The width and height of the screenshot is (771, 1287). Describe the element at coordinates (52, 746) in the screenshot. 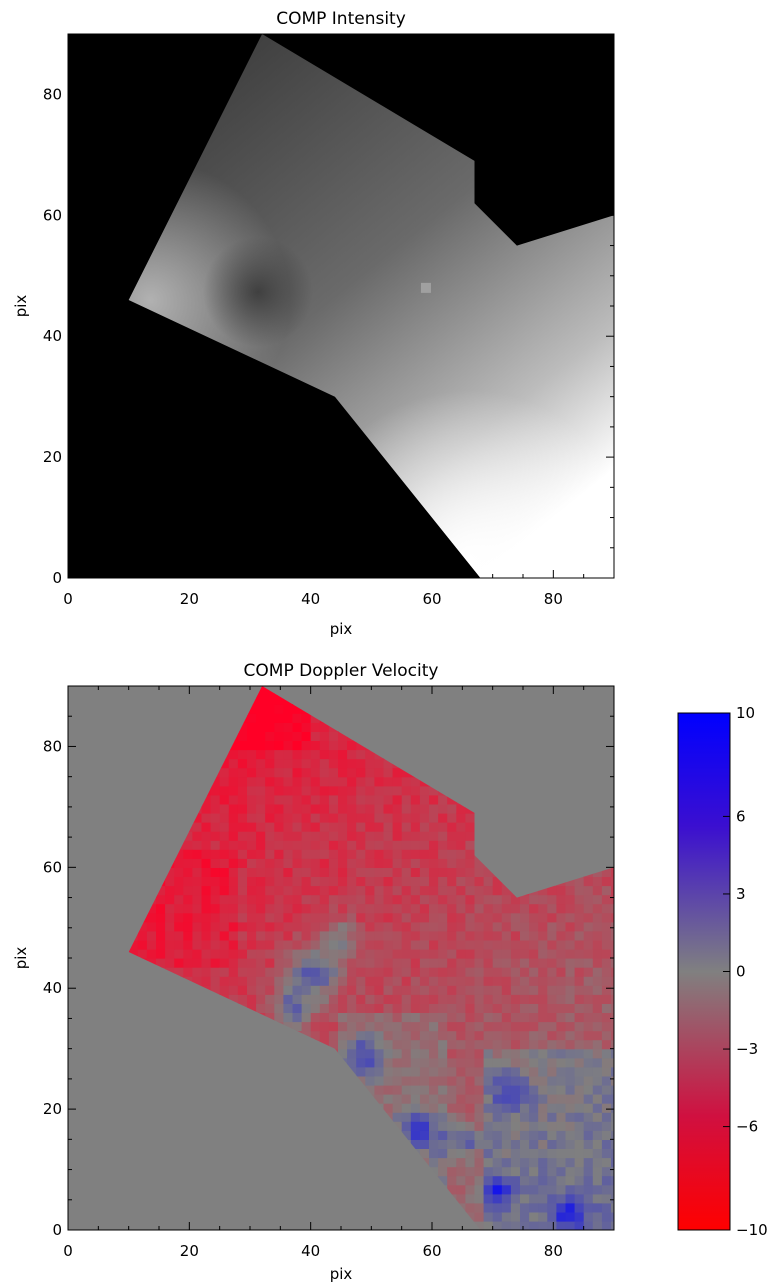

I see `y-tick-label: 80` at that location.